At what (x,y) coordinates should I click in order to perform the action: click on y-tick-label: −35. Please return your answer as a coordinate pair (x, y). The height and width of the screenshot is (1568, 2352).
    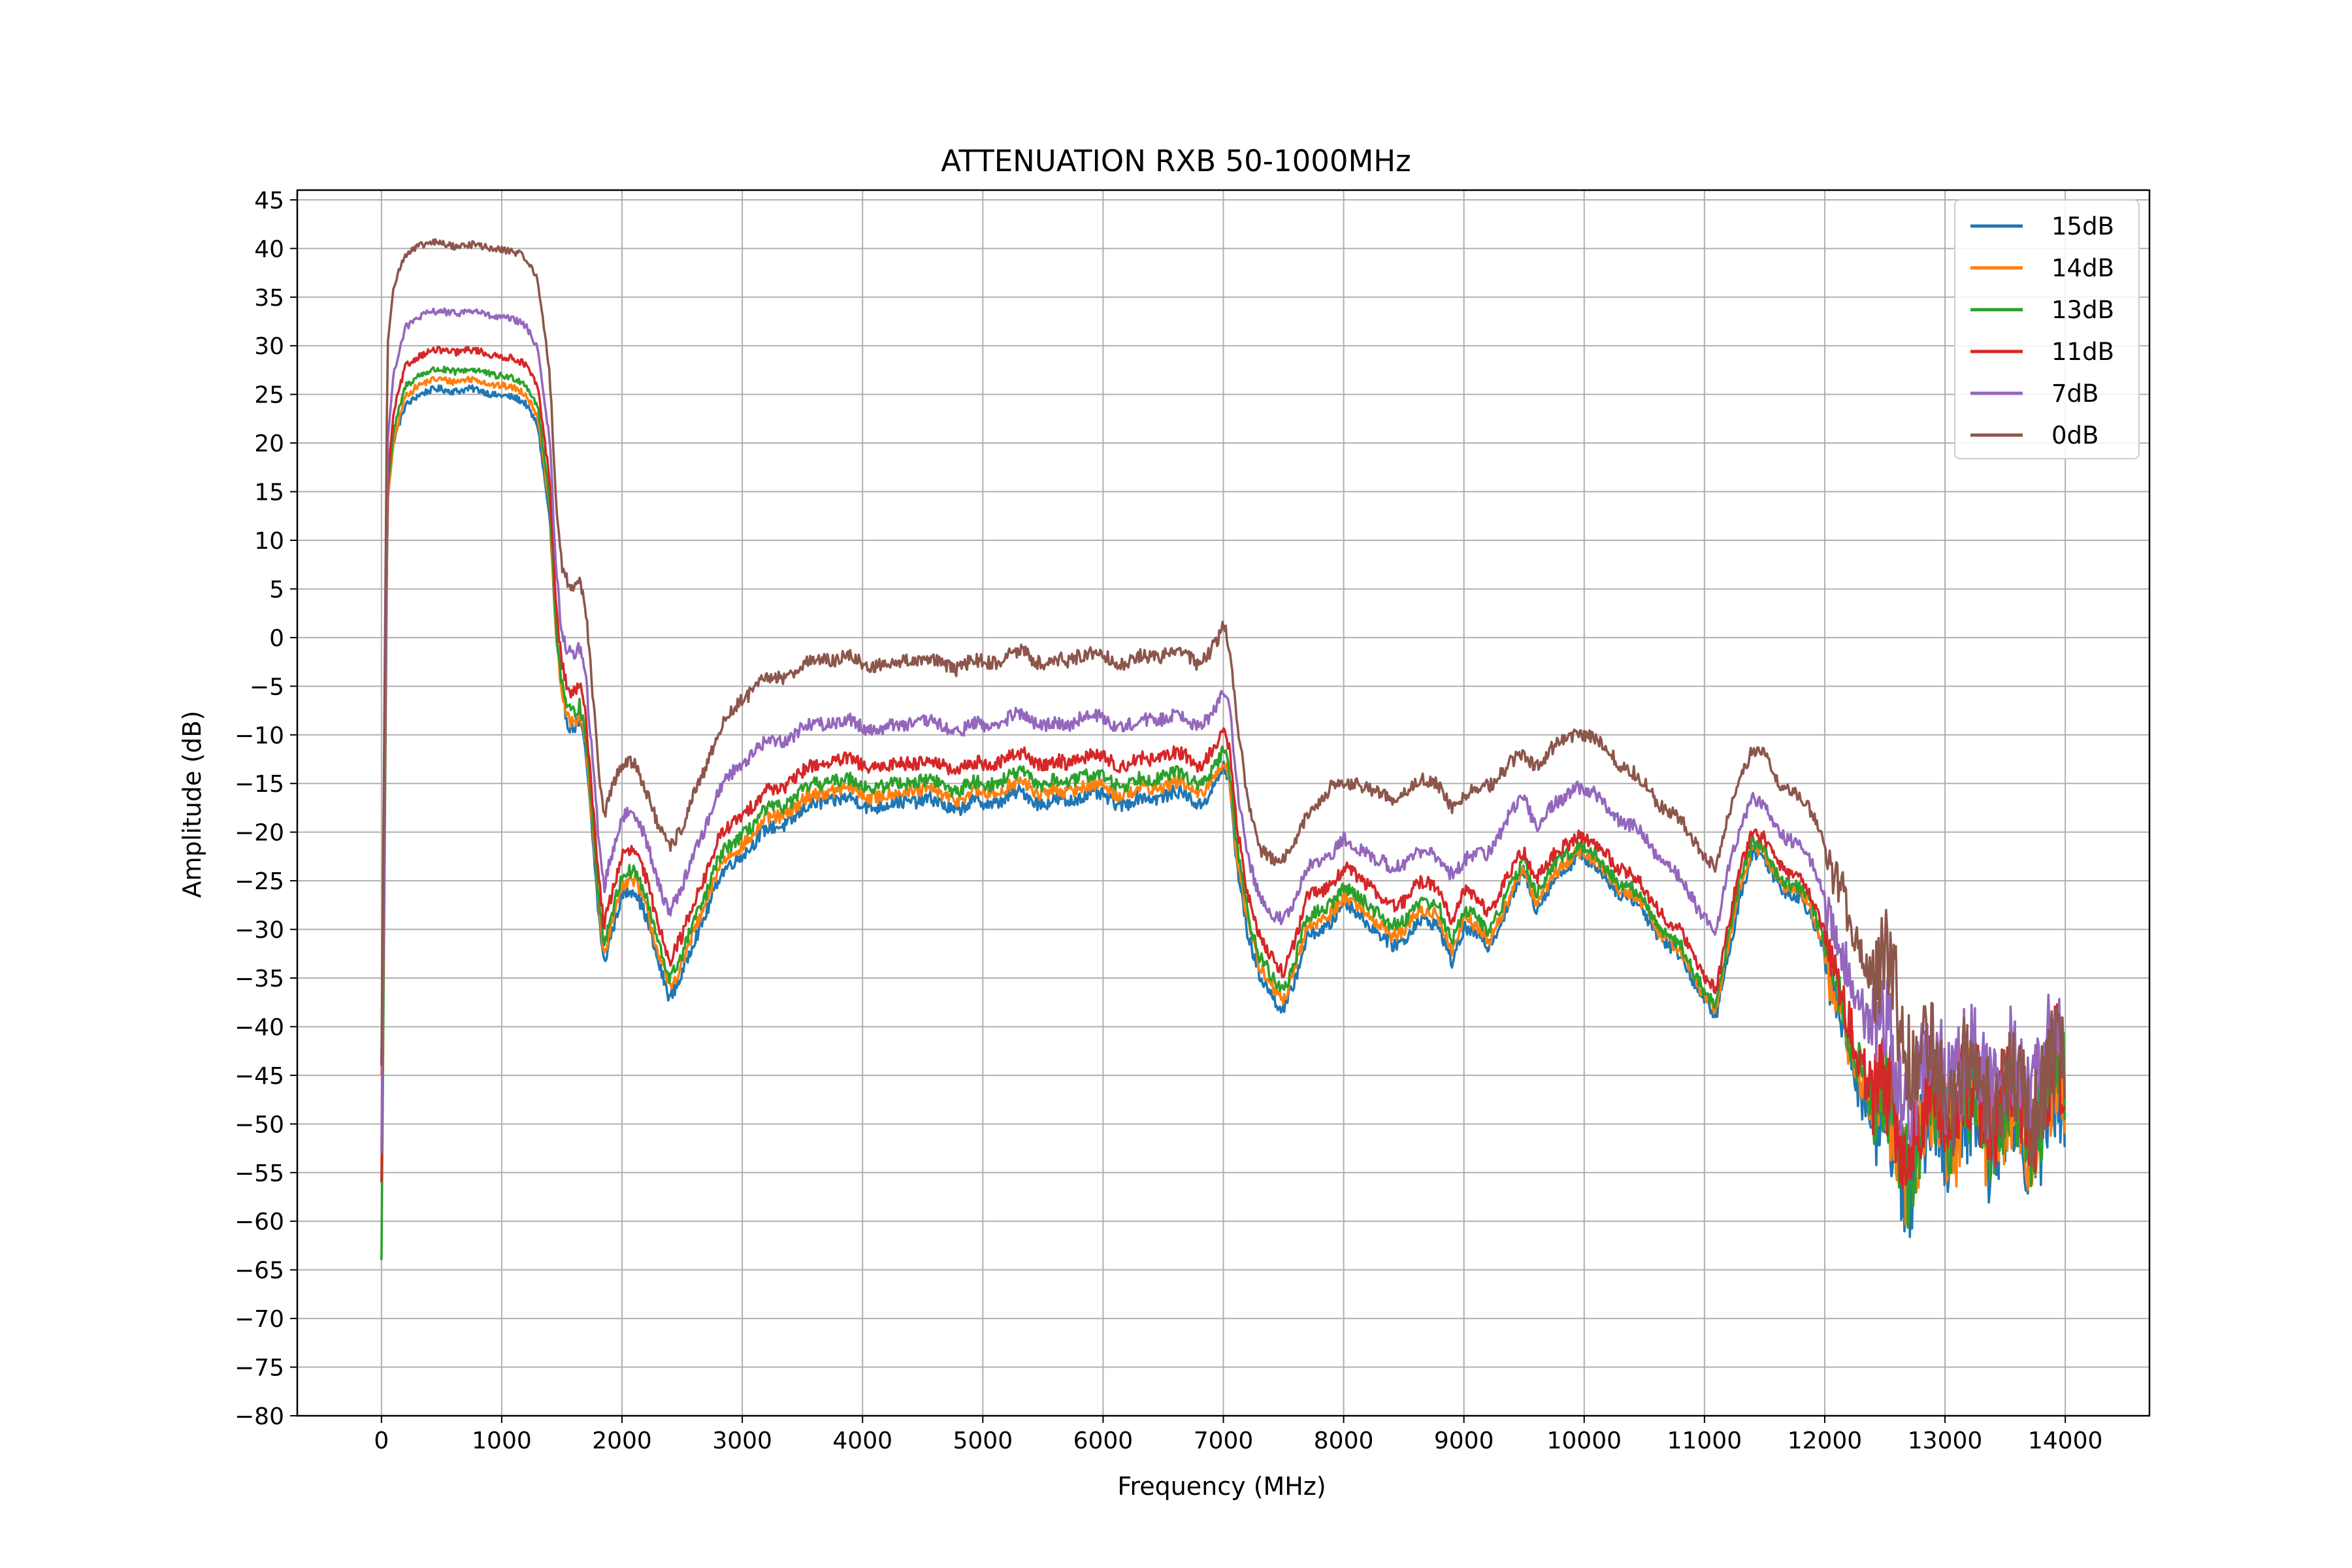
    Looking at the image, I should click on (259, 979).